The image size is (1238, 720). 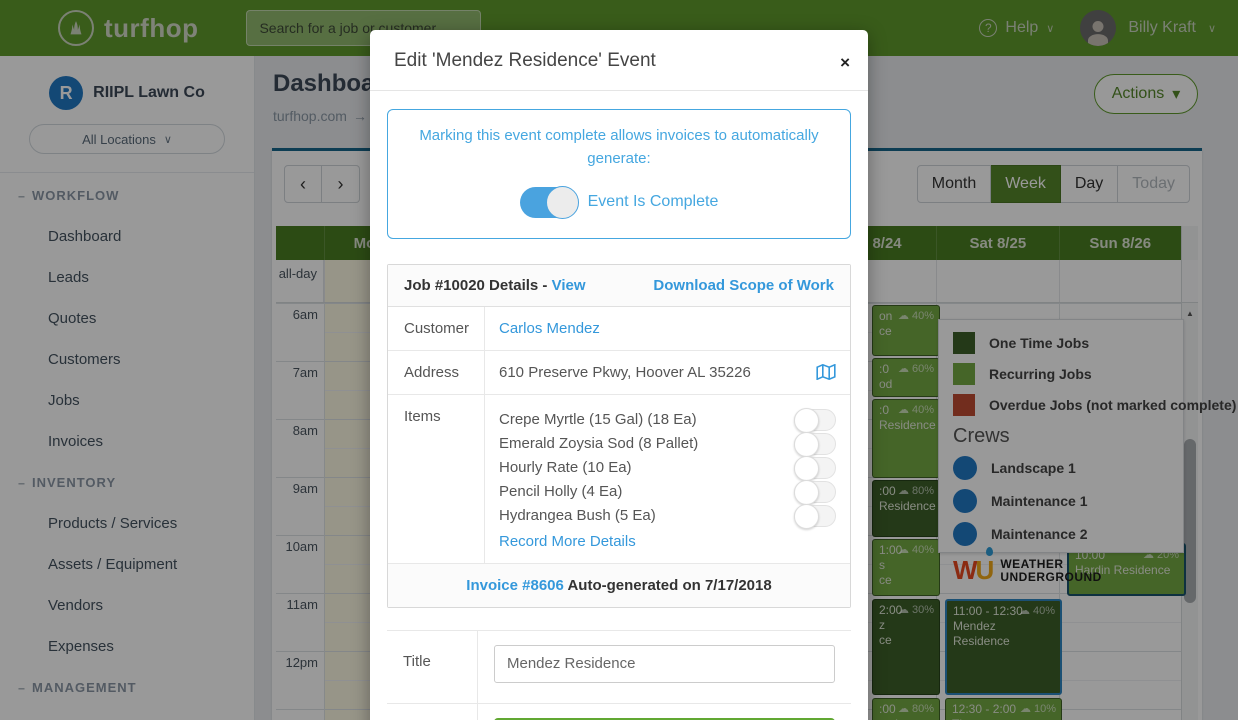 I want to click on view-job-link: View, so click(x=568, y=285).